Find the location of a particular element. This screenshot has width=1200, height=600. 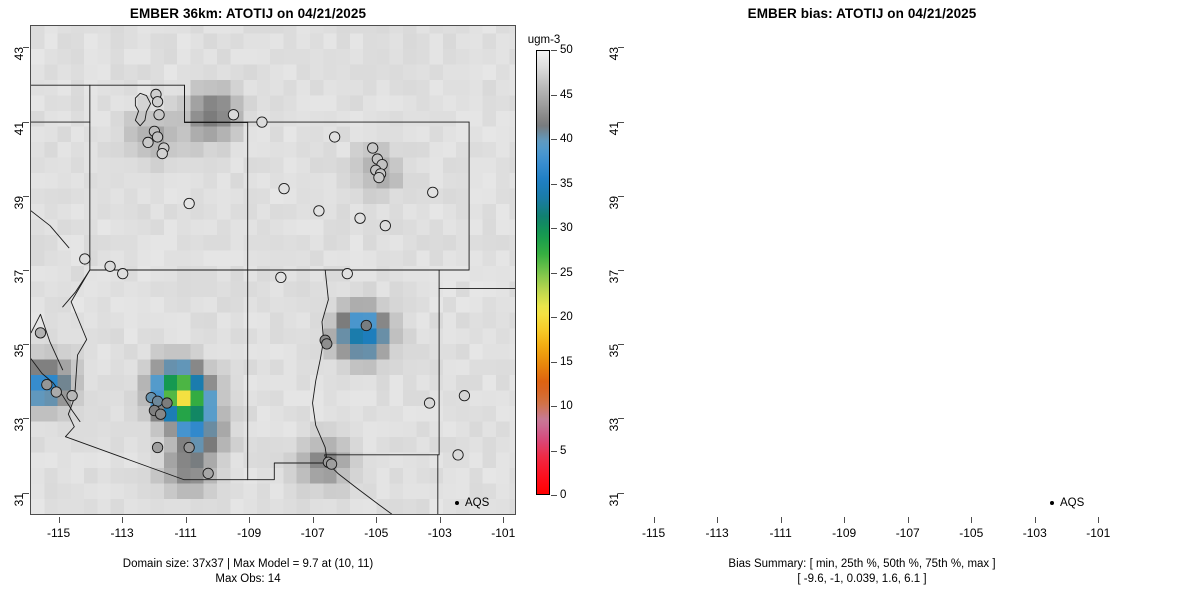

x-axis-label: -113 is located at coordinates (717, 533).